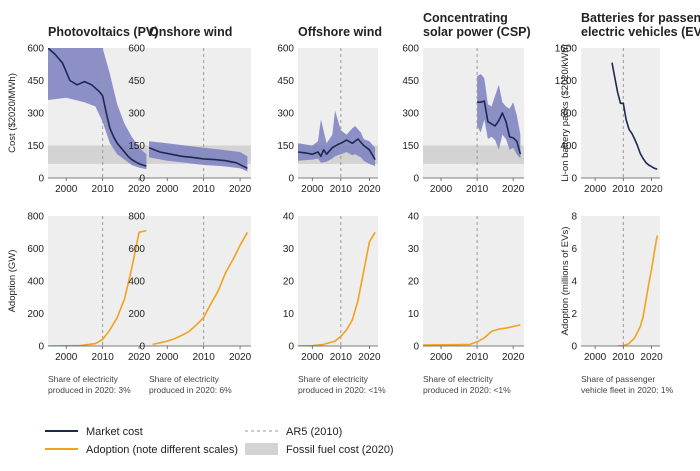  Describe the element at coordinates (473, 281) in the screenshot. I see `csp-adoption-background` at that location.